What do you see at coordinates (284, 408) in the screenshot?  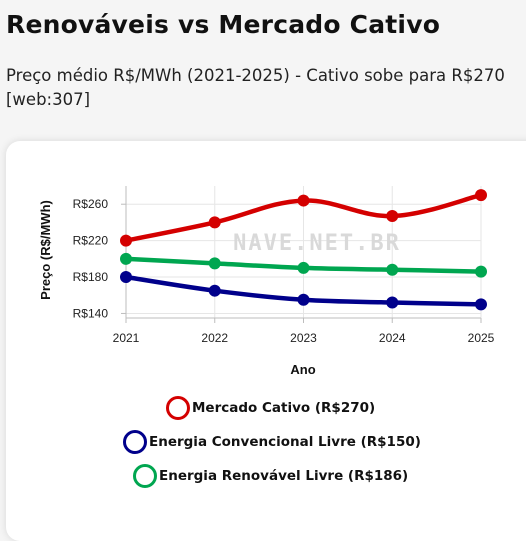 I see `legend-label: Mercado Cativo (R$270)` at bounding box center [284, 408].